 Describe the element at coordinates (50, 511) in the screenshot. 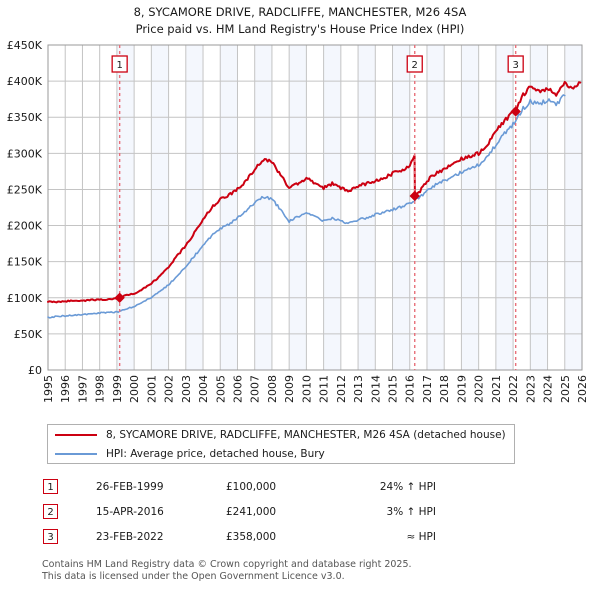

I see `sale-marker-badge-2: 2` at that location.